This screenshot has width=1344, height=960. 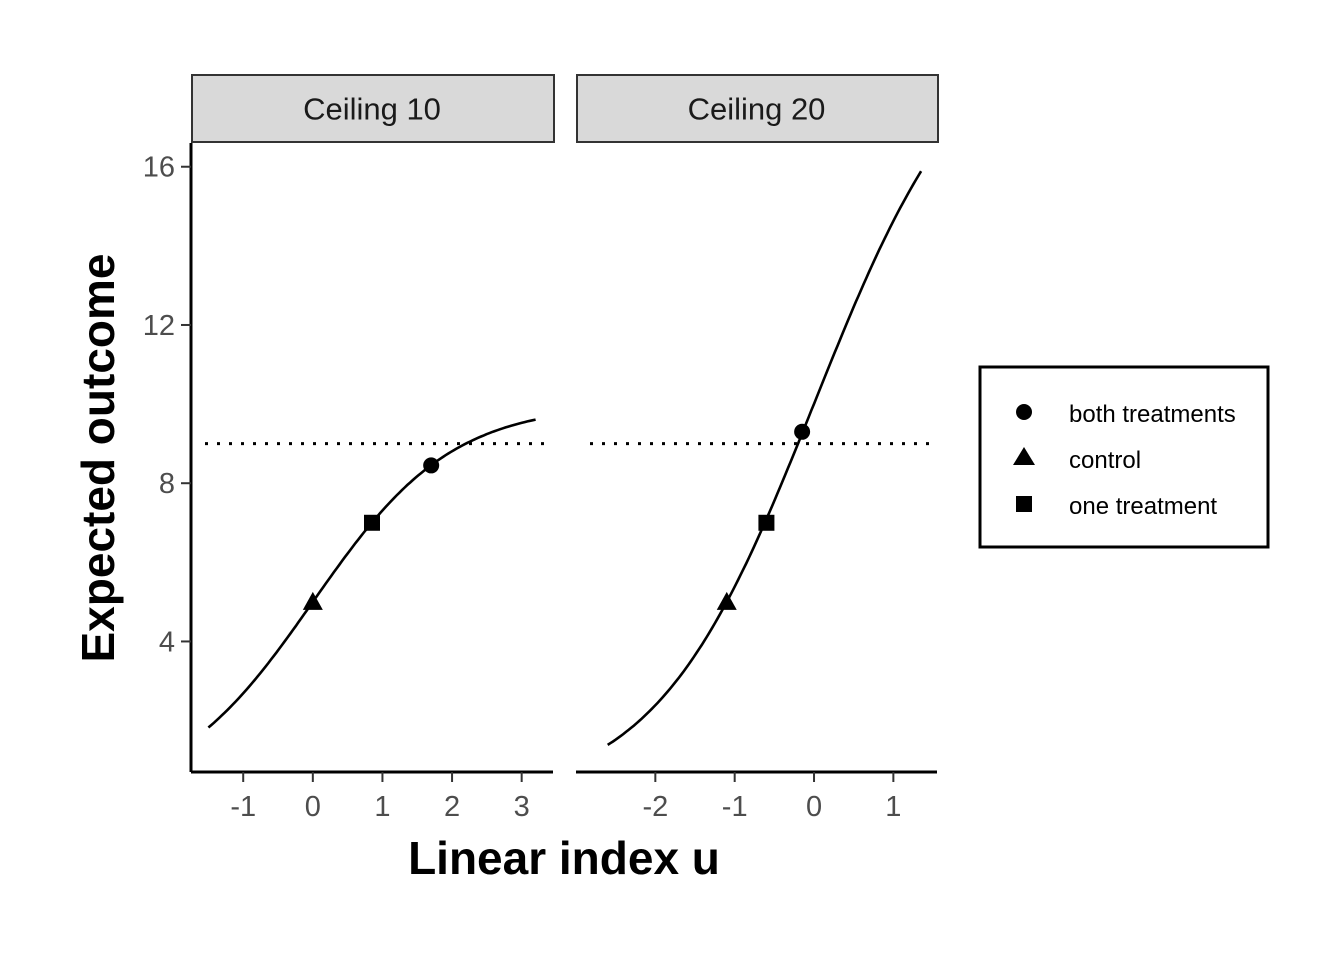 I want to click on y-tick-label: 12, so click(x=159, y=326).